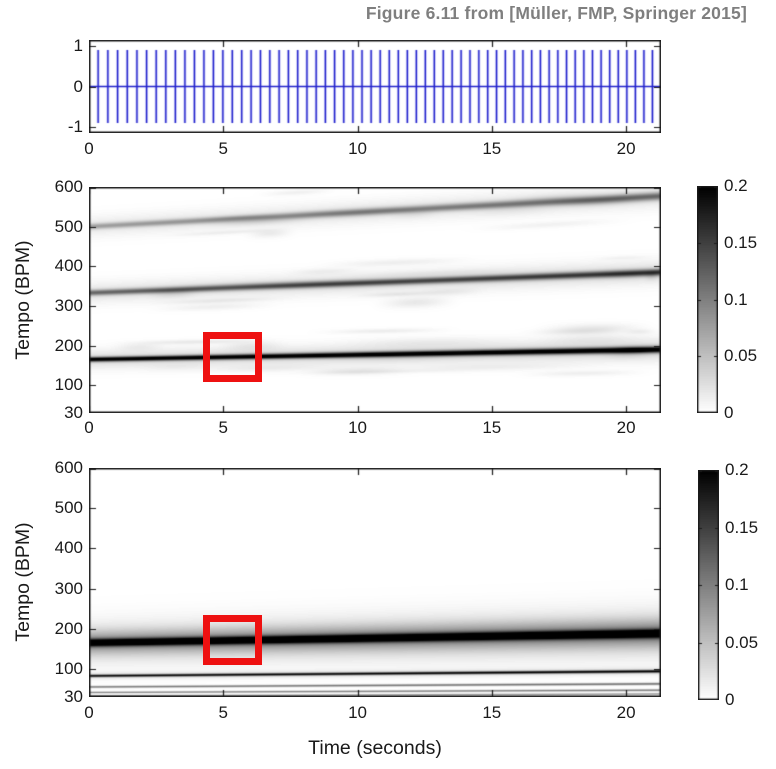 This screenshot has height=769, width=776. What do you see at coordinates (78, 86) in the screenshot?
I see `y-tick-label: 0` at bounding box center [78, 86].